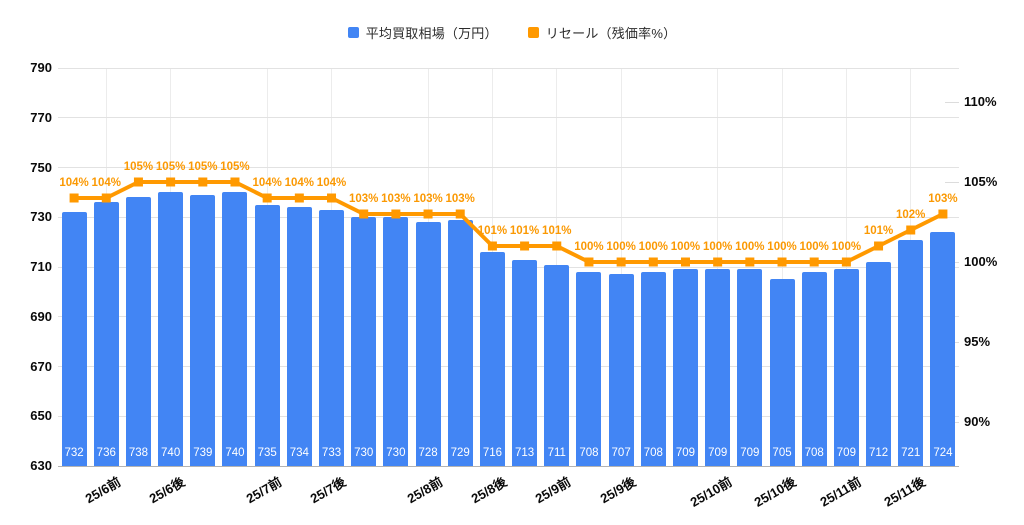 This screenshot has height=525, width=1024. Describe the element at coordinates (267, 453) in the screenshot. I see `bar-value-label: 735` at that location.